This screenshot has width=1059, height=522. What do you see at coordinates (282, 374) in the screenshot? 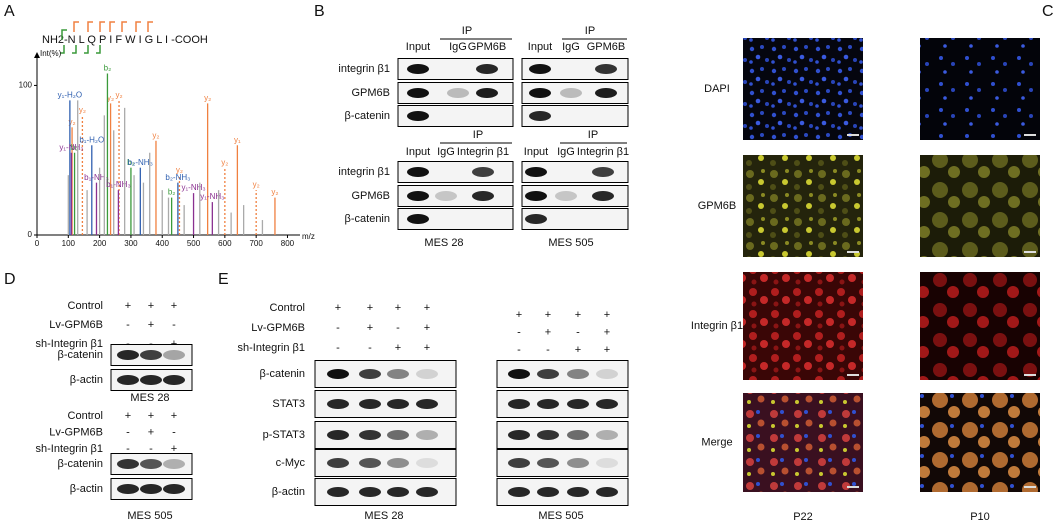
I see `protein-label: β-catenin` at bounding box center [282, 374].